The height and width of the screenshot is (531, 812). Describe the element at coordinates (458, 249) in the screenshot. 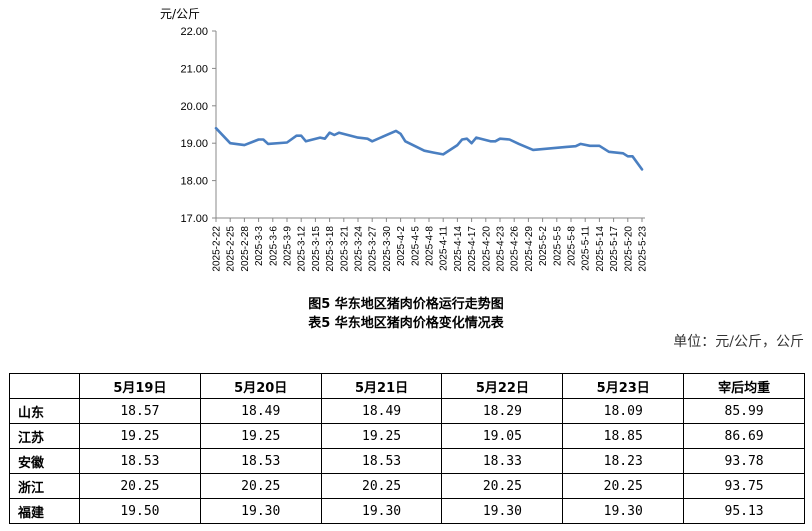

I see `x-tick-label: 2025-4-14` at that location.